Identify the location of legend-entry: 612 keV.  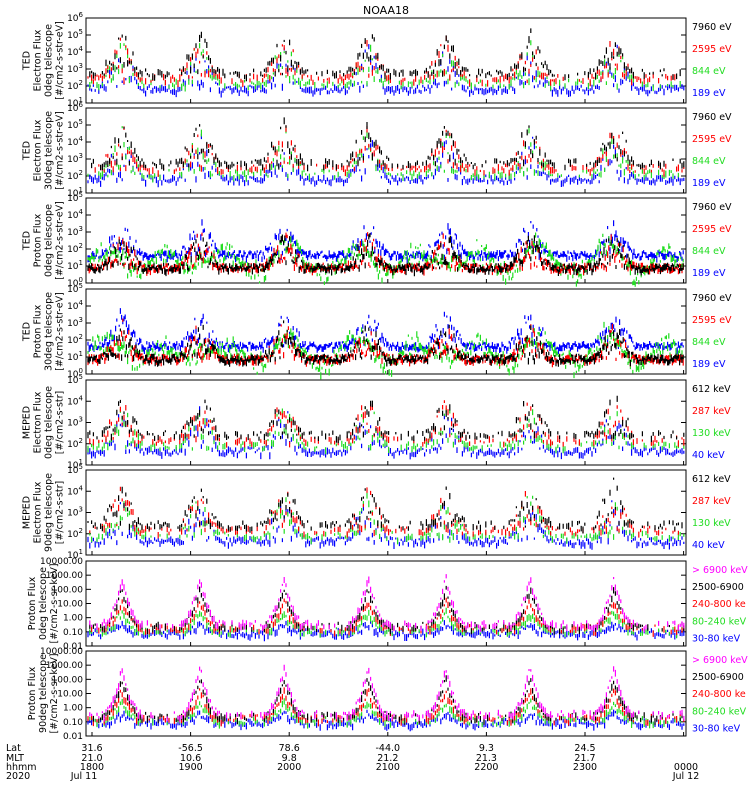
(711, 479).